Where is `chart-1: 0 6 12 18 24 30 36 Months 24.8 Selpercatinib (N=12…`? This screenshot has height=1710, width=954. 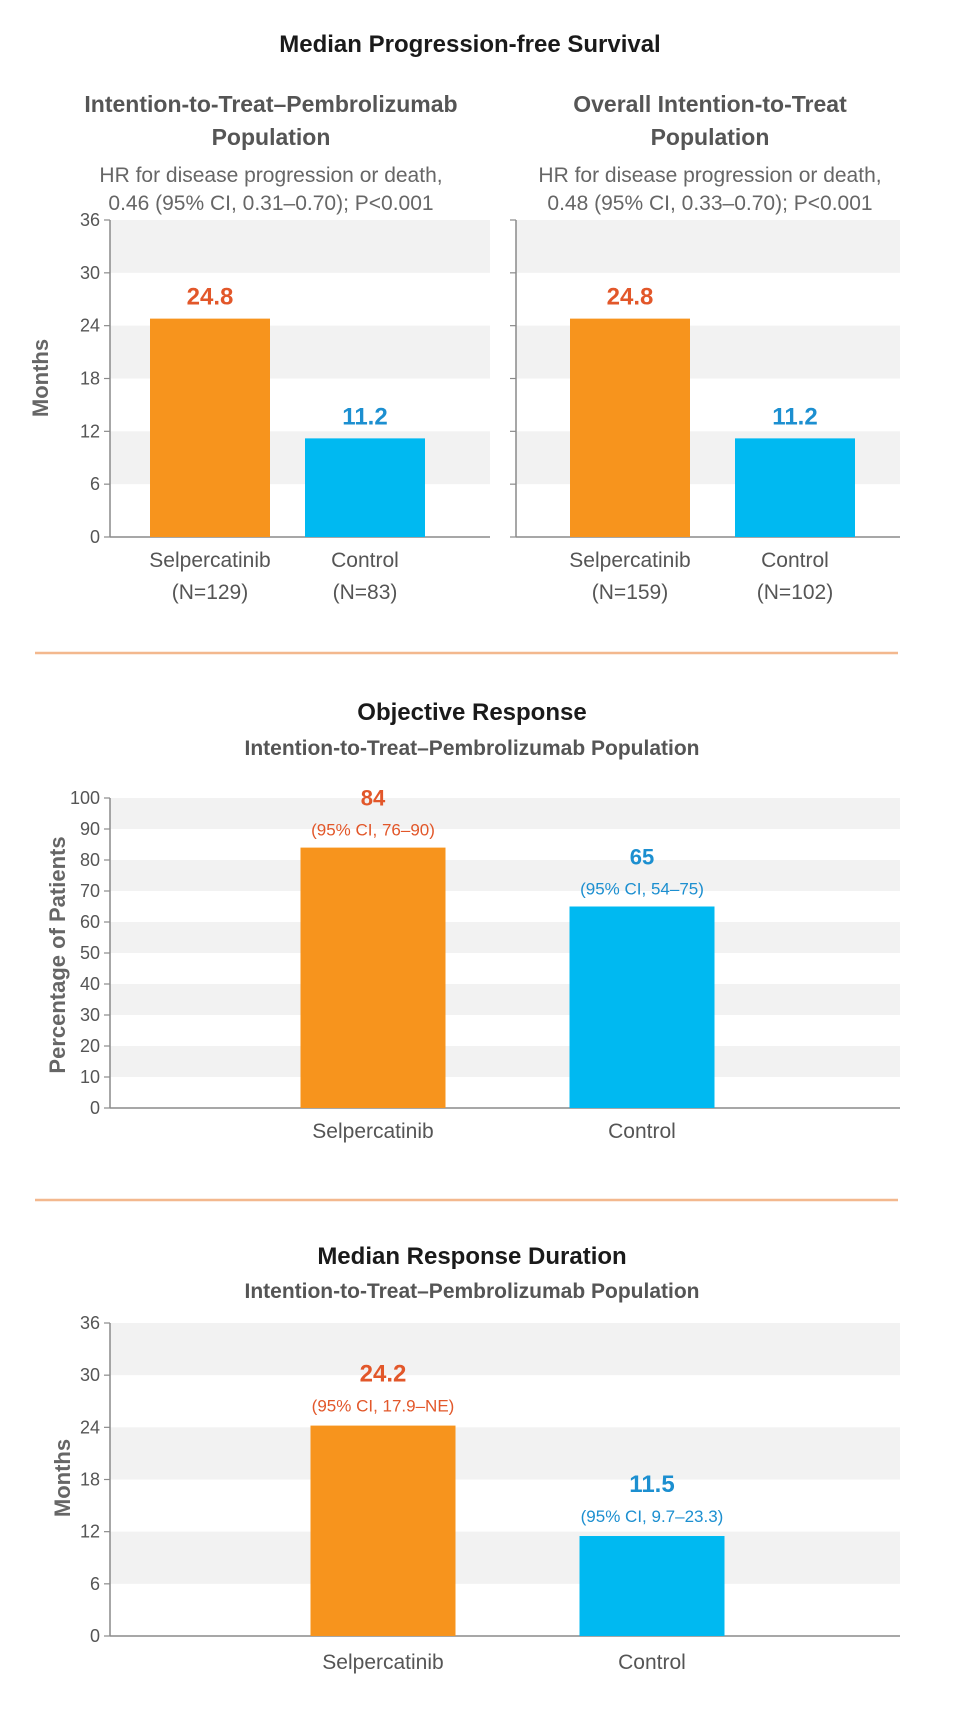 chart-1: 0 6 12 18 24 30 36 Months 24.8 Selpercatinib (N=12… is located at coordinates (259, 407).